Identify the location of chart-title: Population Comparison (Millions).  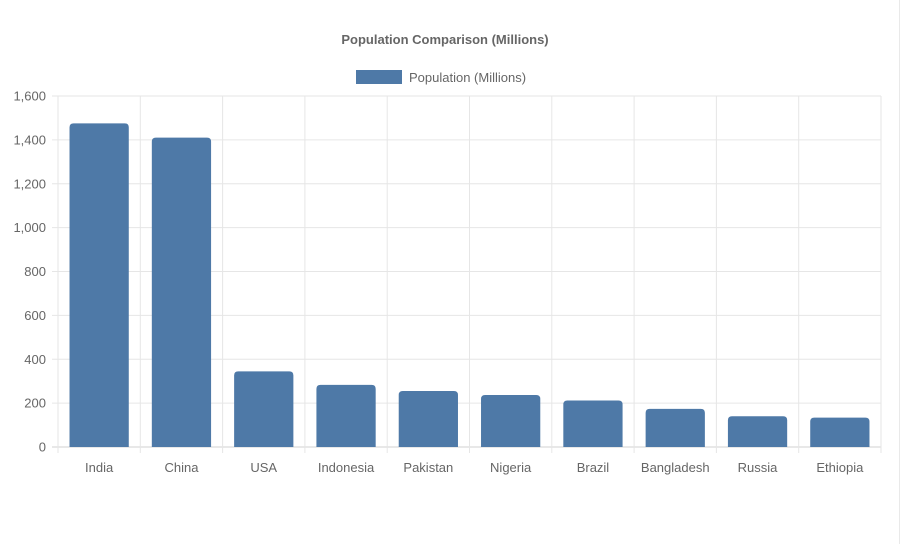
(444, 39).